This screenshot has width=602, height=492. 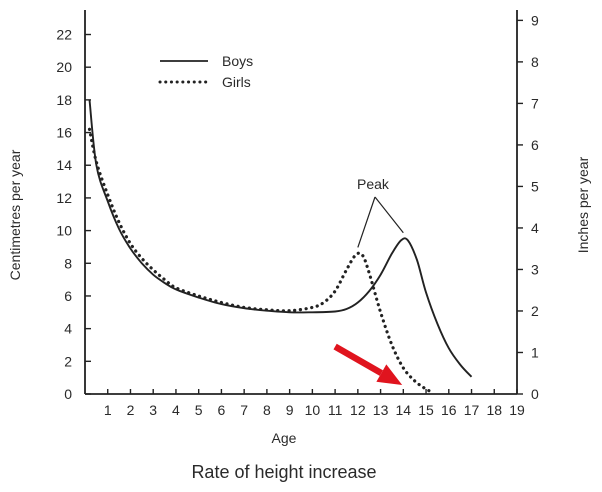 I want to click on y-right-tick-label-5: 5, so click(x=535, y=186).